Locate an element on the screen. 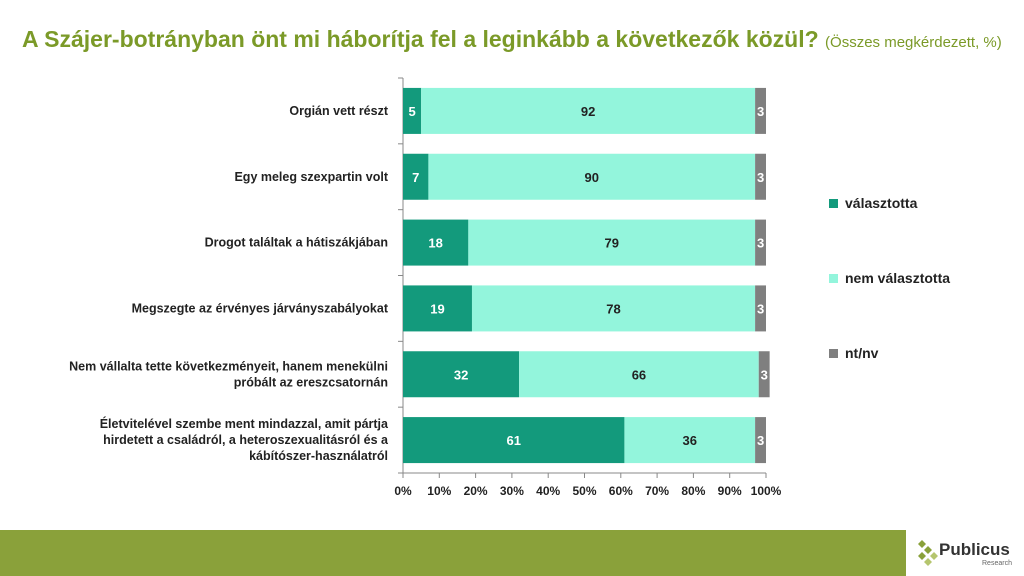 Image resolution: width=1024 pixels, height=576 pixels. x-tick-label: 0% is located at coordinates (403, 491).